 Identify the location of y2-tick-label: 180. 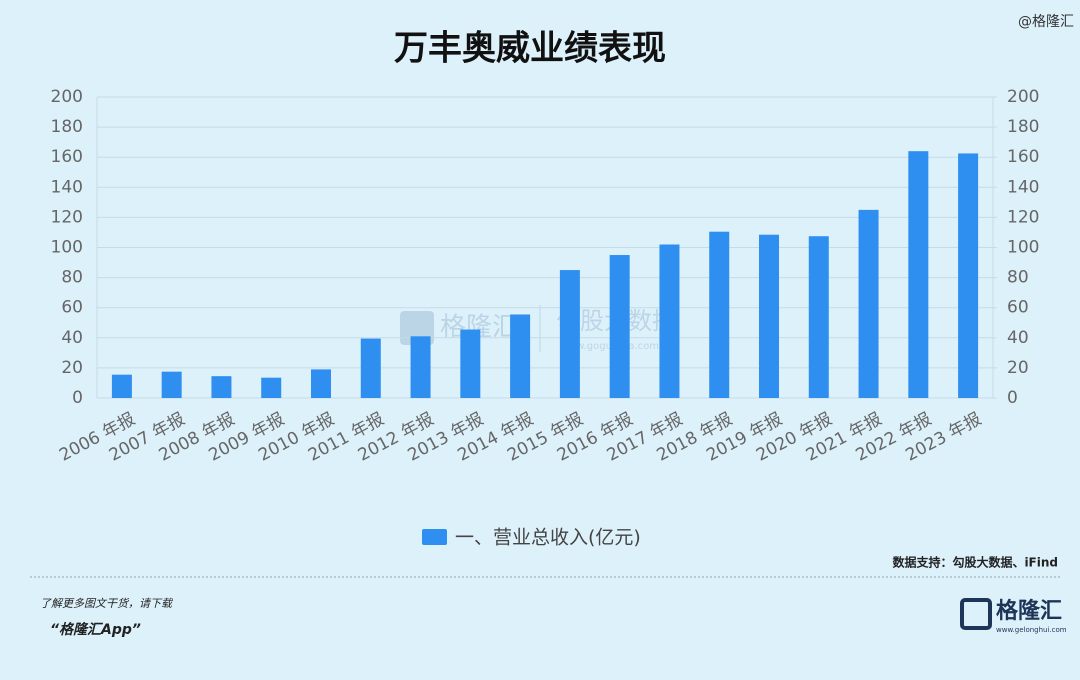
(1023, 127).